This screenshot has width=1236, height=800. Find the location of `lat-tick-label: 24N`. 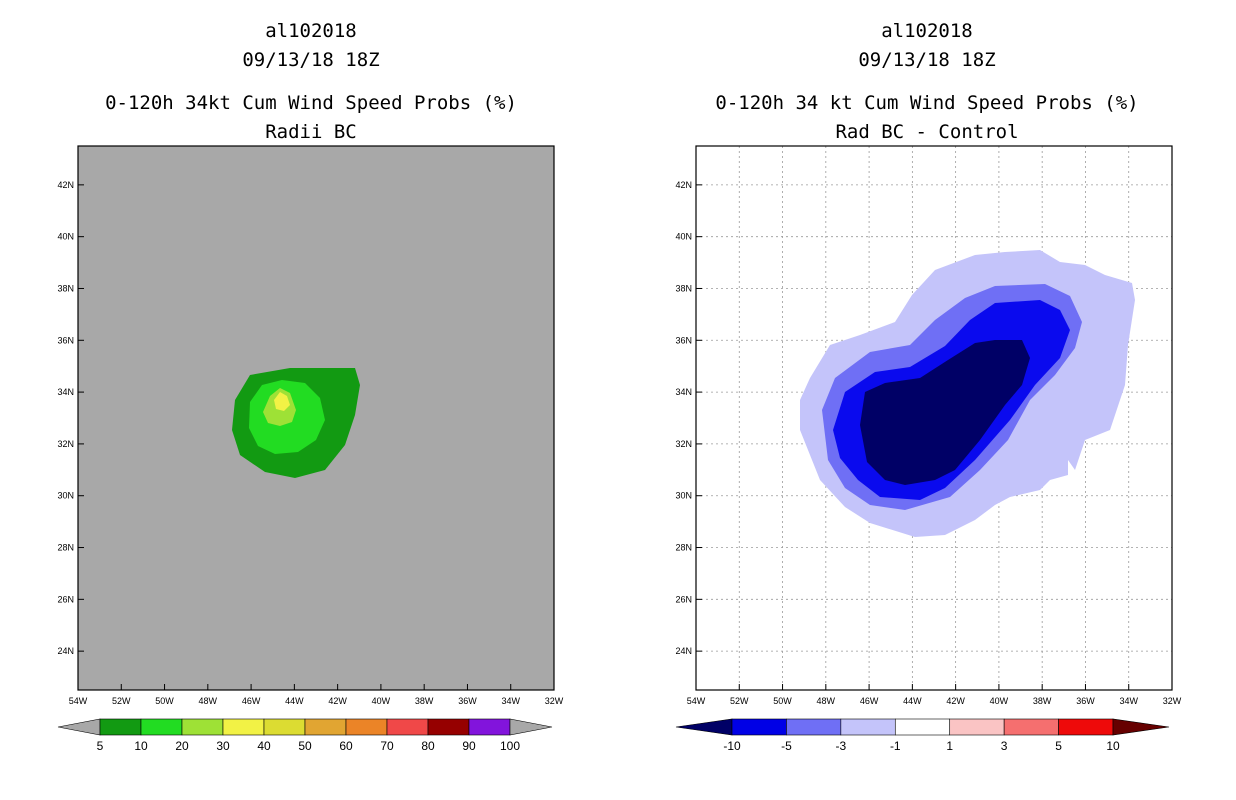

lat-tick-label: 24N is located at coordinates (65, 651).